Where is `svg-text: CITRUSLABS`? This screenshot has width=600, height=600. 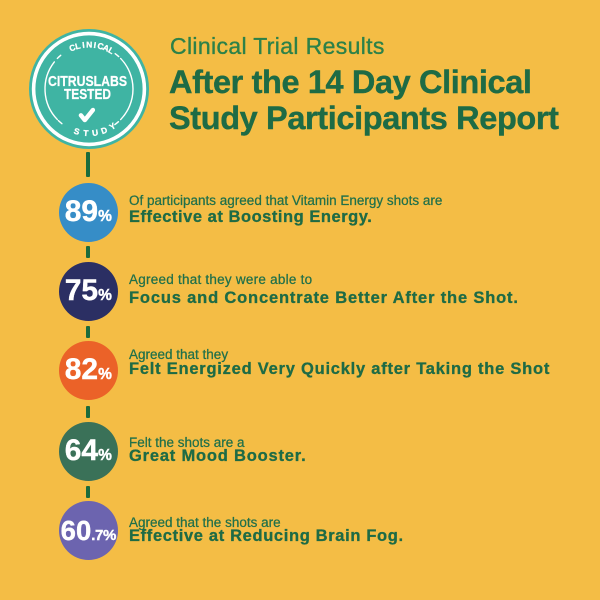 svg-text: CITRUSLABS is located at coordinates (87, 82).